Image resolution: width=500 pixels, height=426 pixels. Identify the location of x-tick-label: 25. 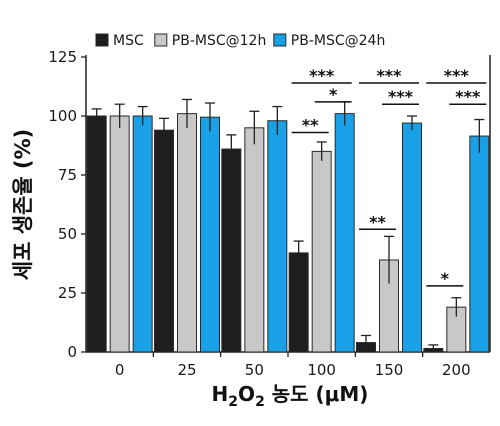
(186, 370).